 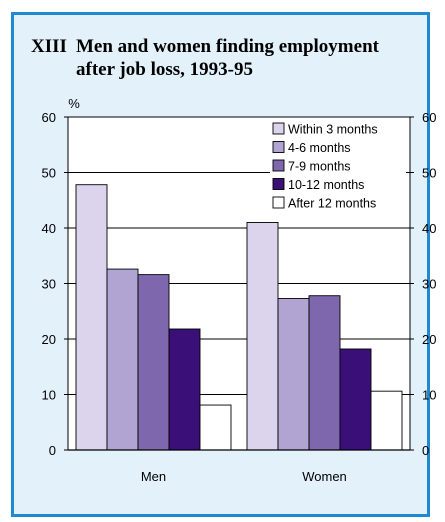 I want to click on y-tick-label-left: 10, so click(x=49, y=395).